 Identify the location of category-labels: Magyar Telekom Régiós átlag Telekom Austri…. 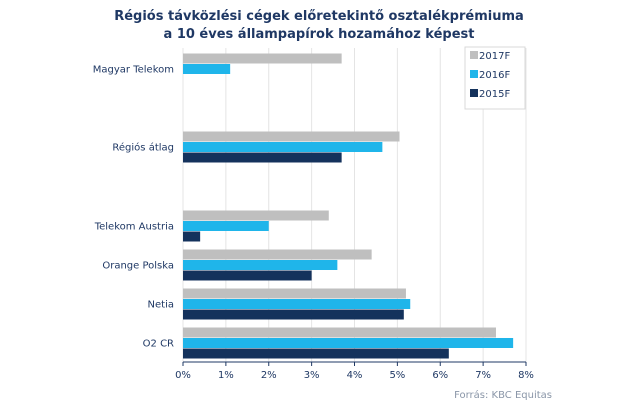
(133, 207).